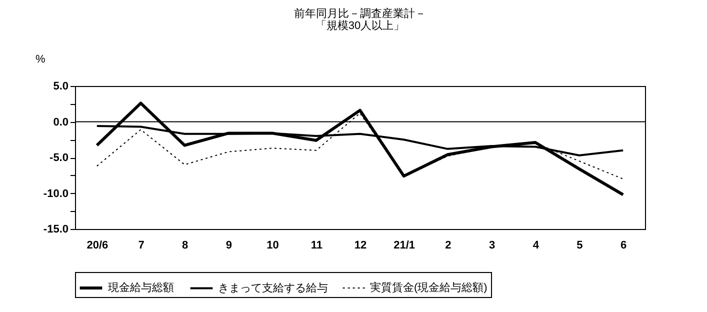 The image size is (707, 312). Describe the element at coordinates (448, 246) in the screenshot. I see `x-tick-label: 2` at that location.